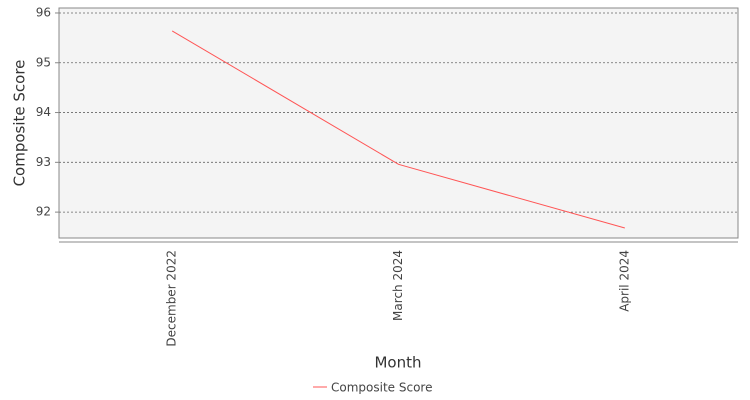 The width and height of the screenshot is (750, 400). I want to click on y-tick-label: 93, so click(43, 162).